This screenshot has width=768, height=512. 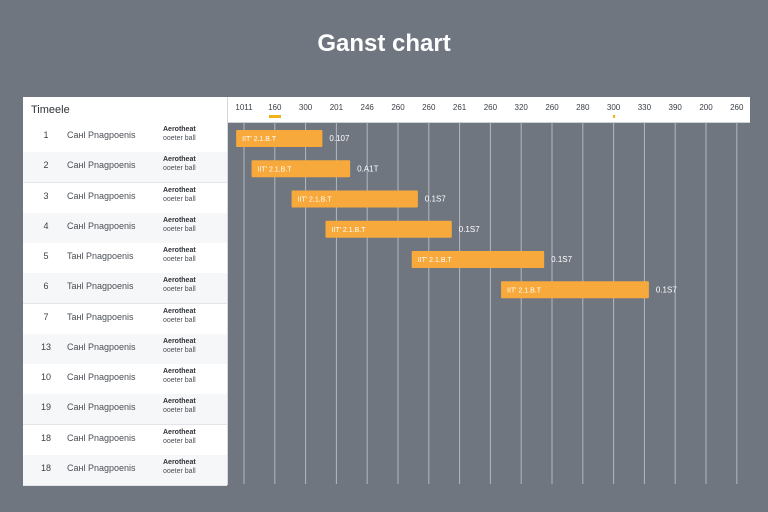 I want to click on time-tick-label: 201, so click(x=337, y=107).